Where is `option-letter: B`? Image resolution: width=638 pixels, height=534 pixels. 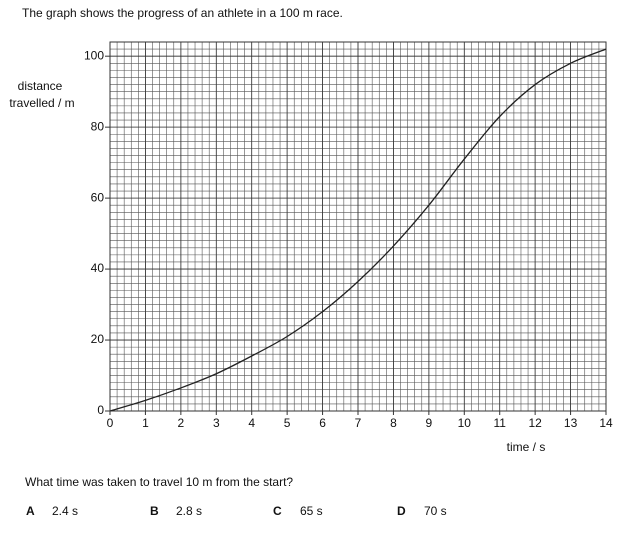
option-letter: B is located at coordinates (154, 511).